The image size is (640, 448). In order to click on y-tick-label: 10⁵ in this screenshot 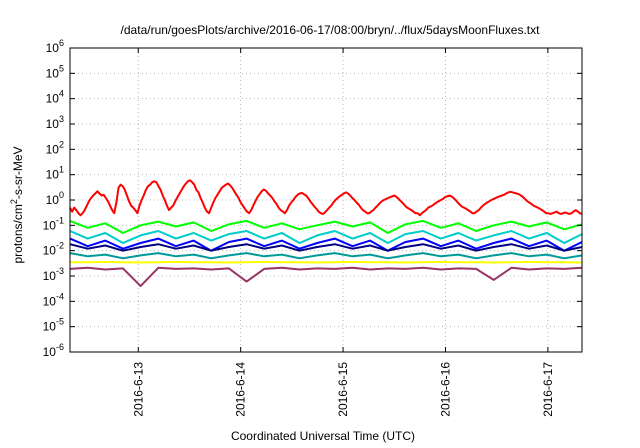, I will do `click(55, 71)`.